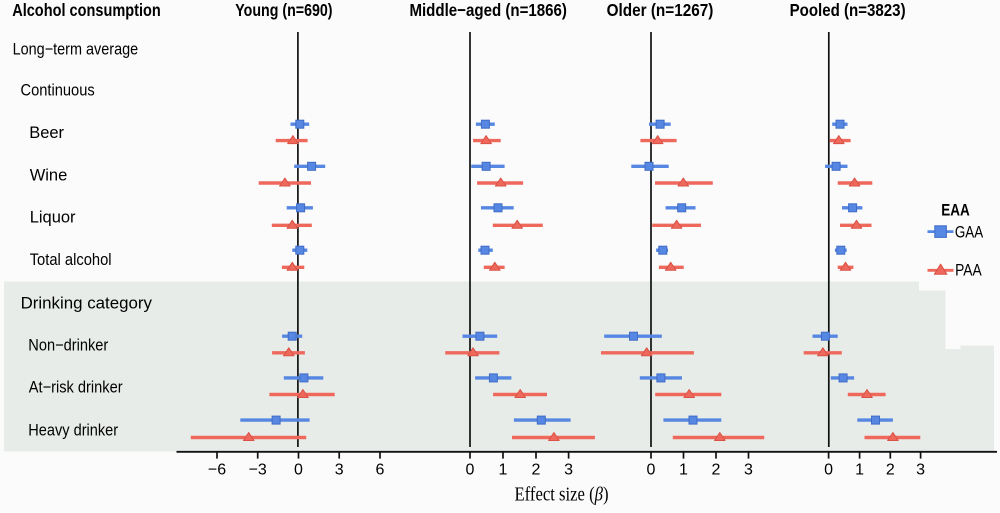  I want to click on svg-text: Long−term average, so click(76, 49).